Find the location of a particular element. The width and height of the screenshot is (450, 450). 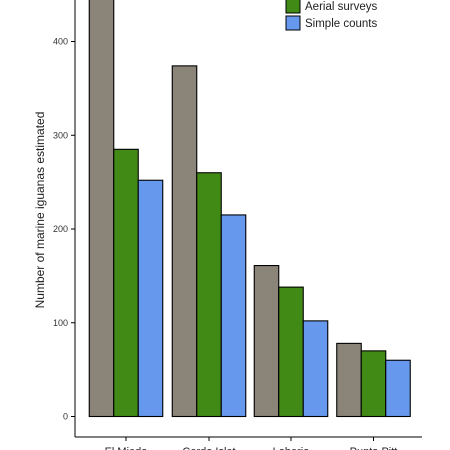

legend: Aerial surveys Simple counts is located at coordinates (331, 15).